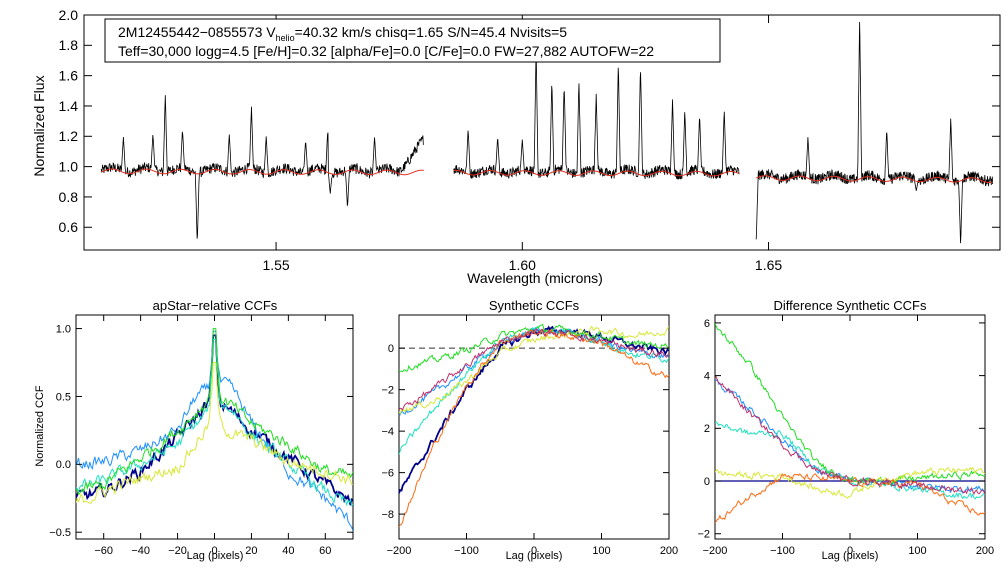 The height and width of the screenshot is (576, 1008). I want to click on x-tick-label-3-2: 0, so click(850, 551).